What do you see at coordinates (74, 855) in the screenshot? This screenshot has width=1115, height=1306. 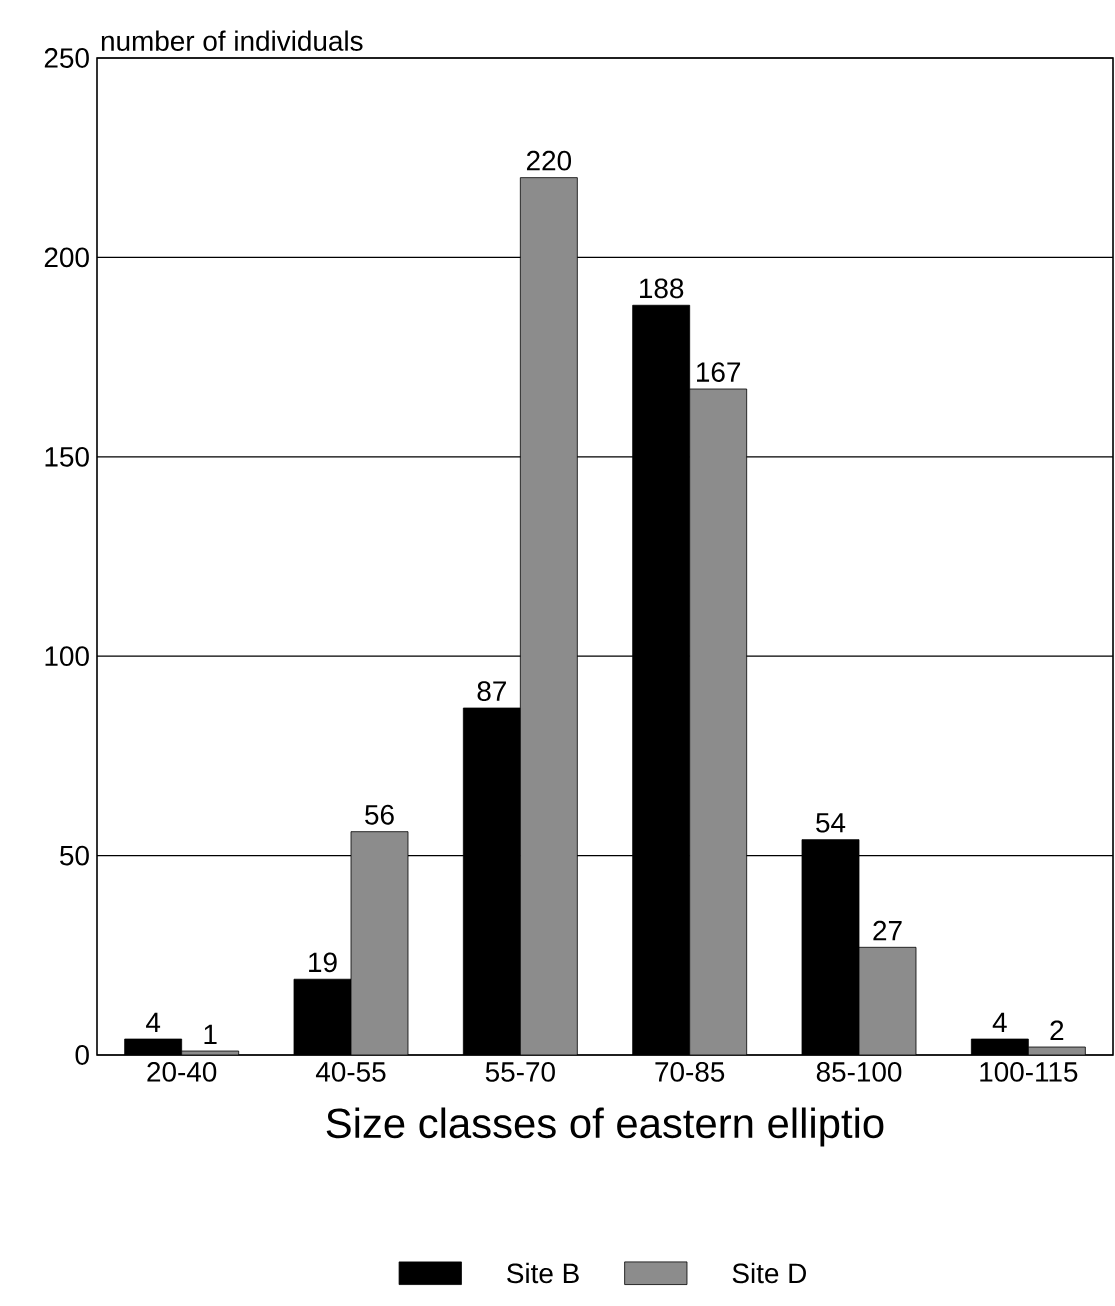 I see `y-tick-label: 50` at bounding box center [74, 855].